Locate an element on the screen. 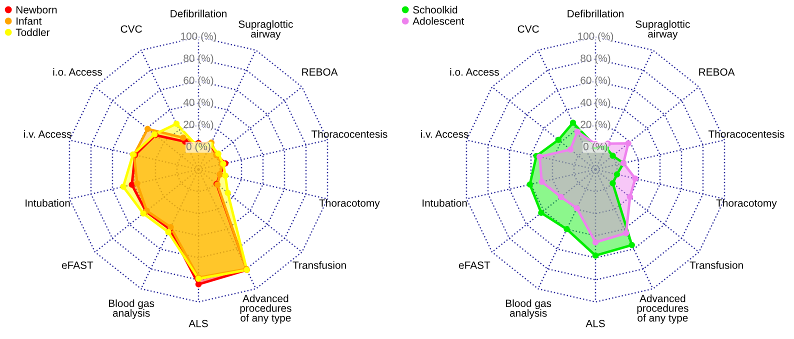 This screenshot has width=794, height=339. legend-label: Infant is located at coordinates (29, 21).